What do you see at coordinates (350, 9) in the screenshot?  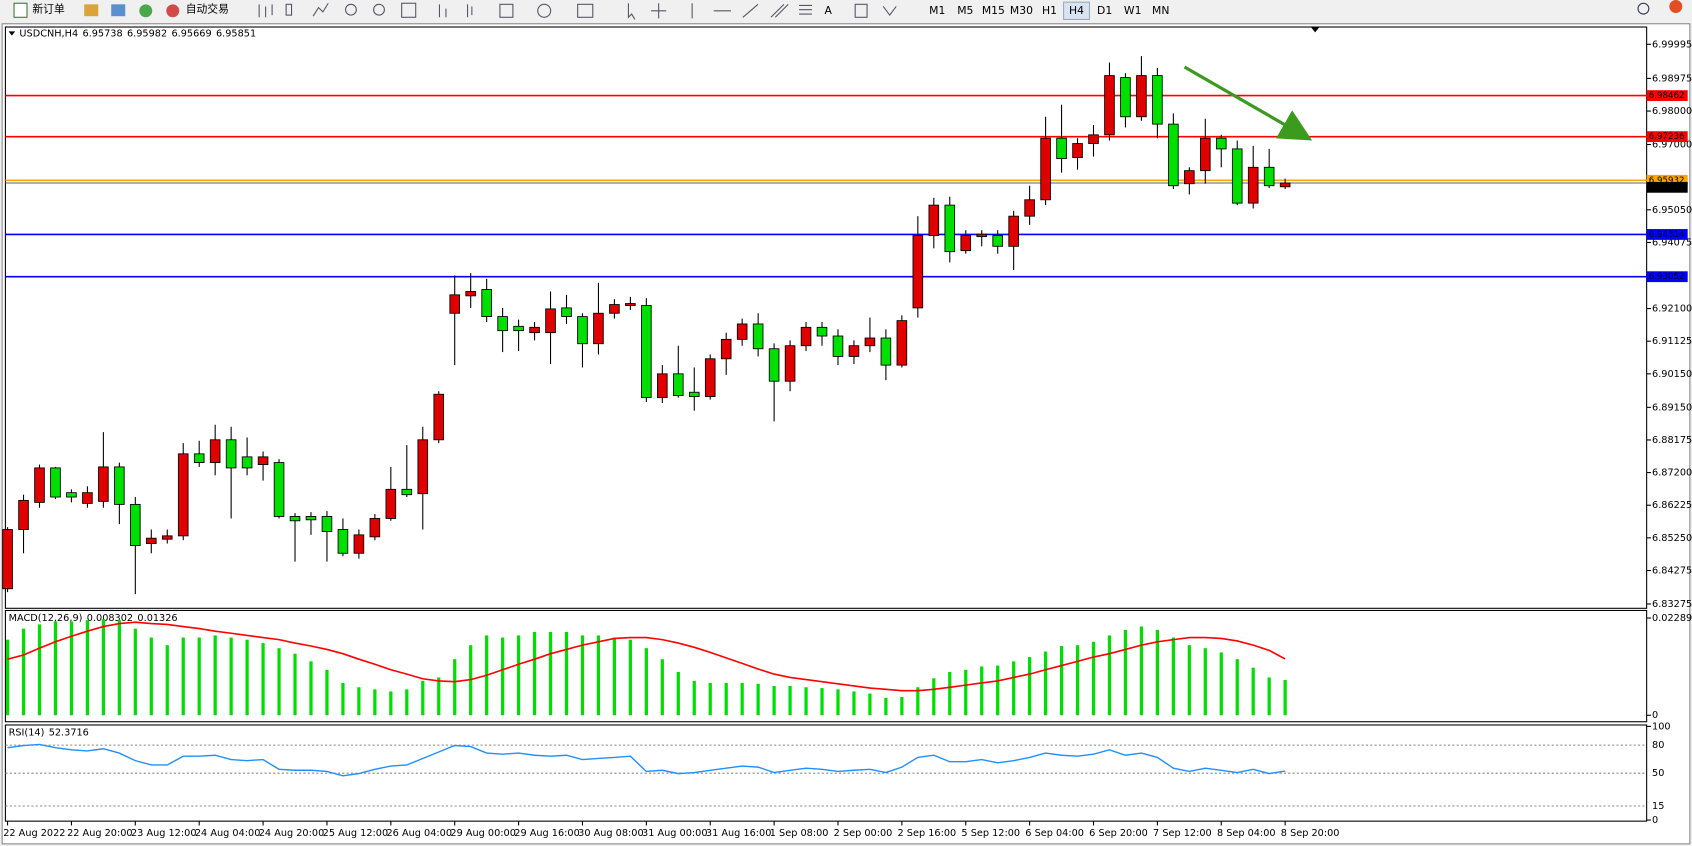 I see `zoom-in-icon` at bounding box center [350, 9].